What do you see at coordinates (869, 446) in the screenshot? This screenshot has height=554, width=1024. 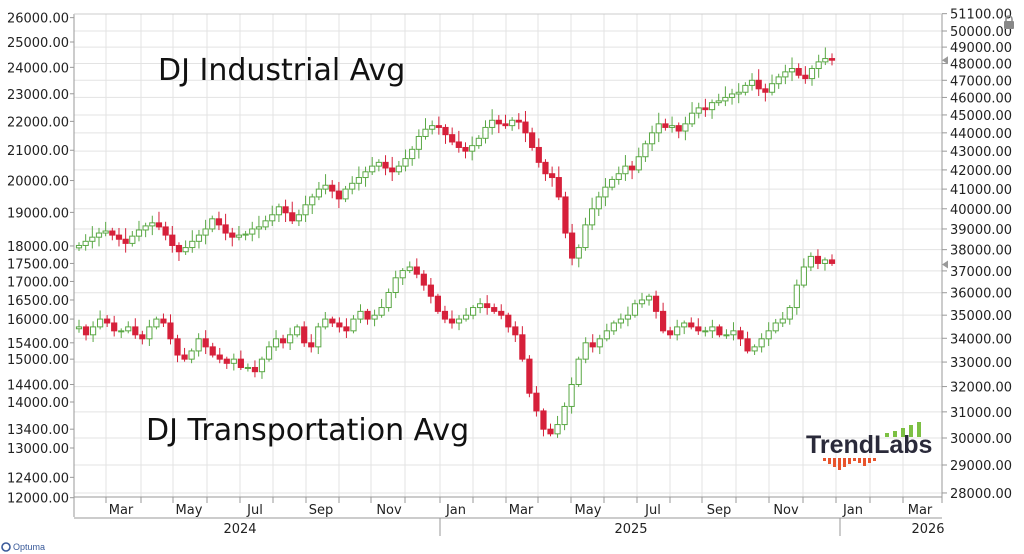 I see `trendlabs-logo: TrendLabs` at bounding box center [869, 446].